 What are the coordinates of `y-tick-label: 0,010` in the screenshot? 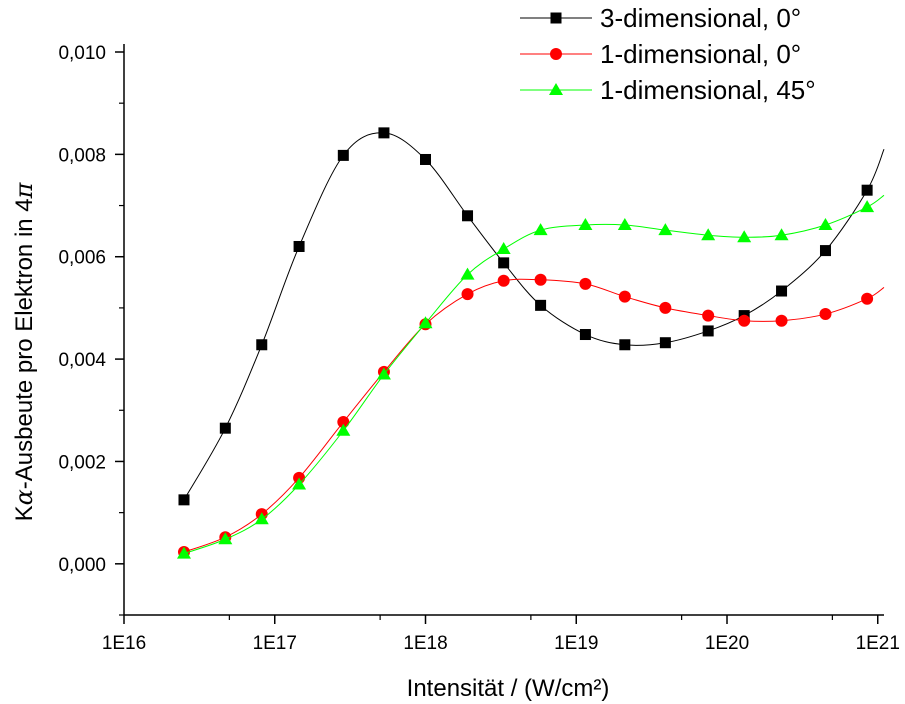 It's located at (82, 53).